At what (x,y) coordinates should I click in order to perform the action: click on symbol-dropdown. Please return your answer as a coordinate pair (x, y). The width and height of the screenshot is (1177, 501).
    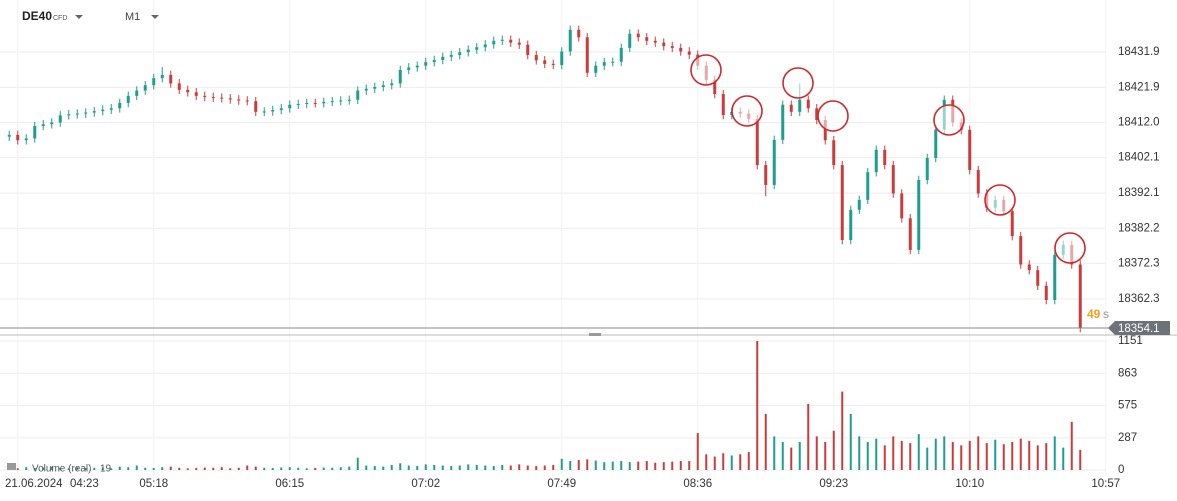
    Looking at the image, I should click on (79, 17).